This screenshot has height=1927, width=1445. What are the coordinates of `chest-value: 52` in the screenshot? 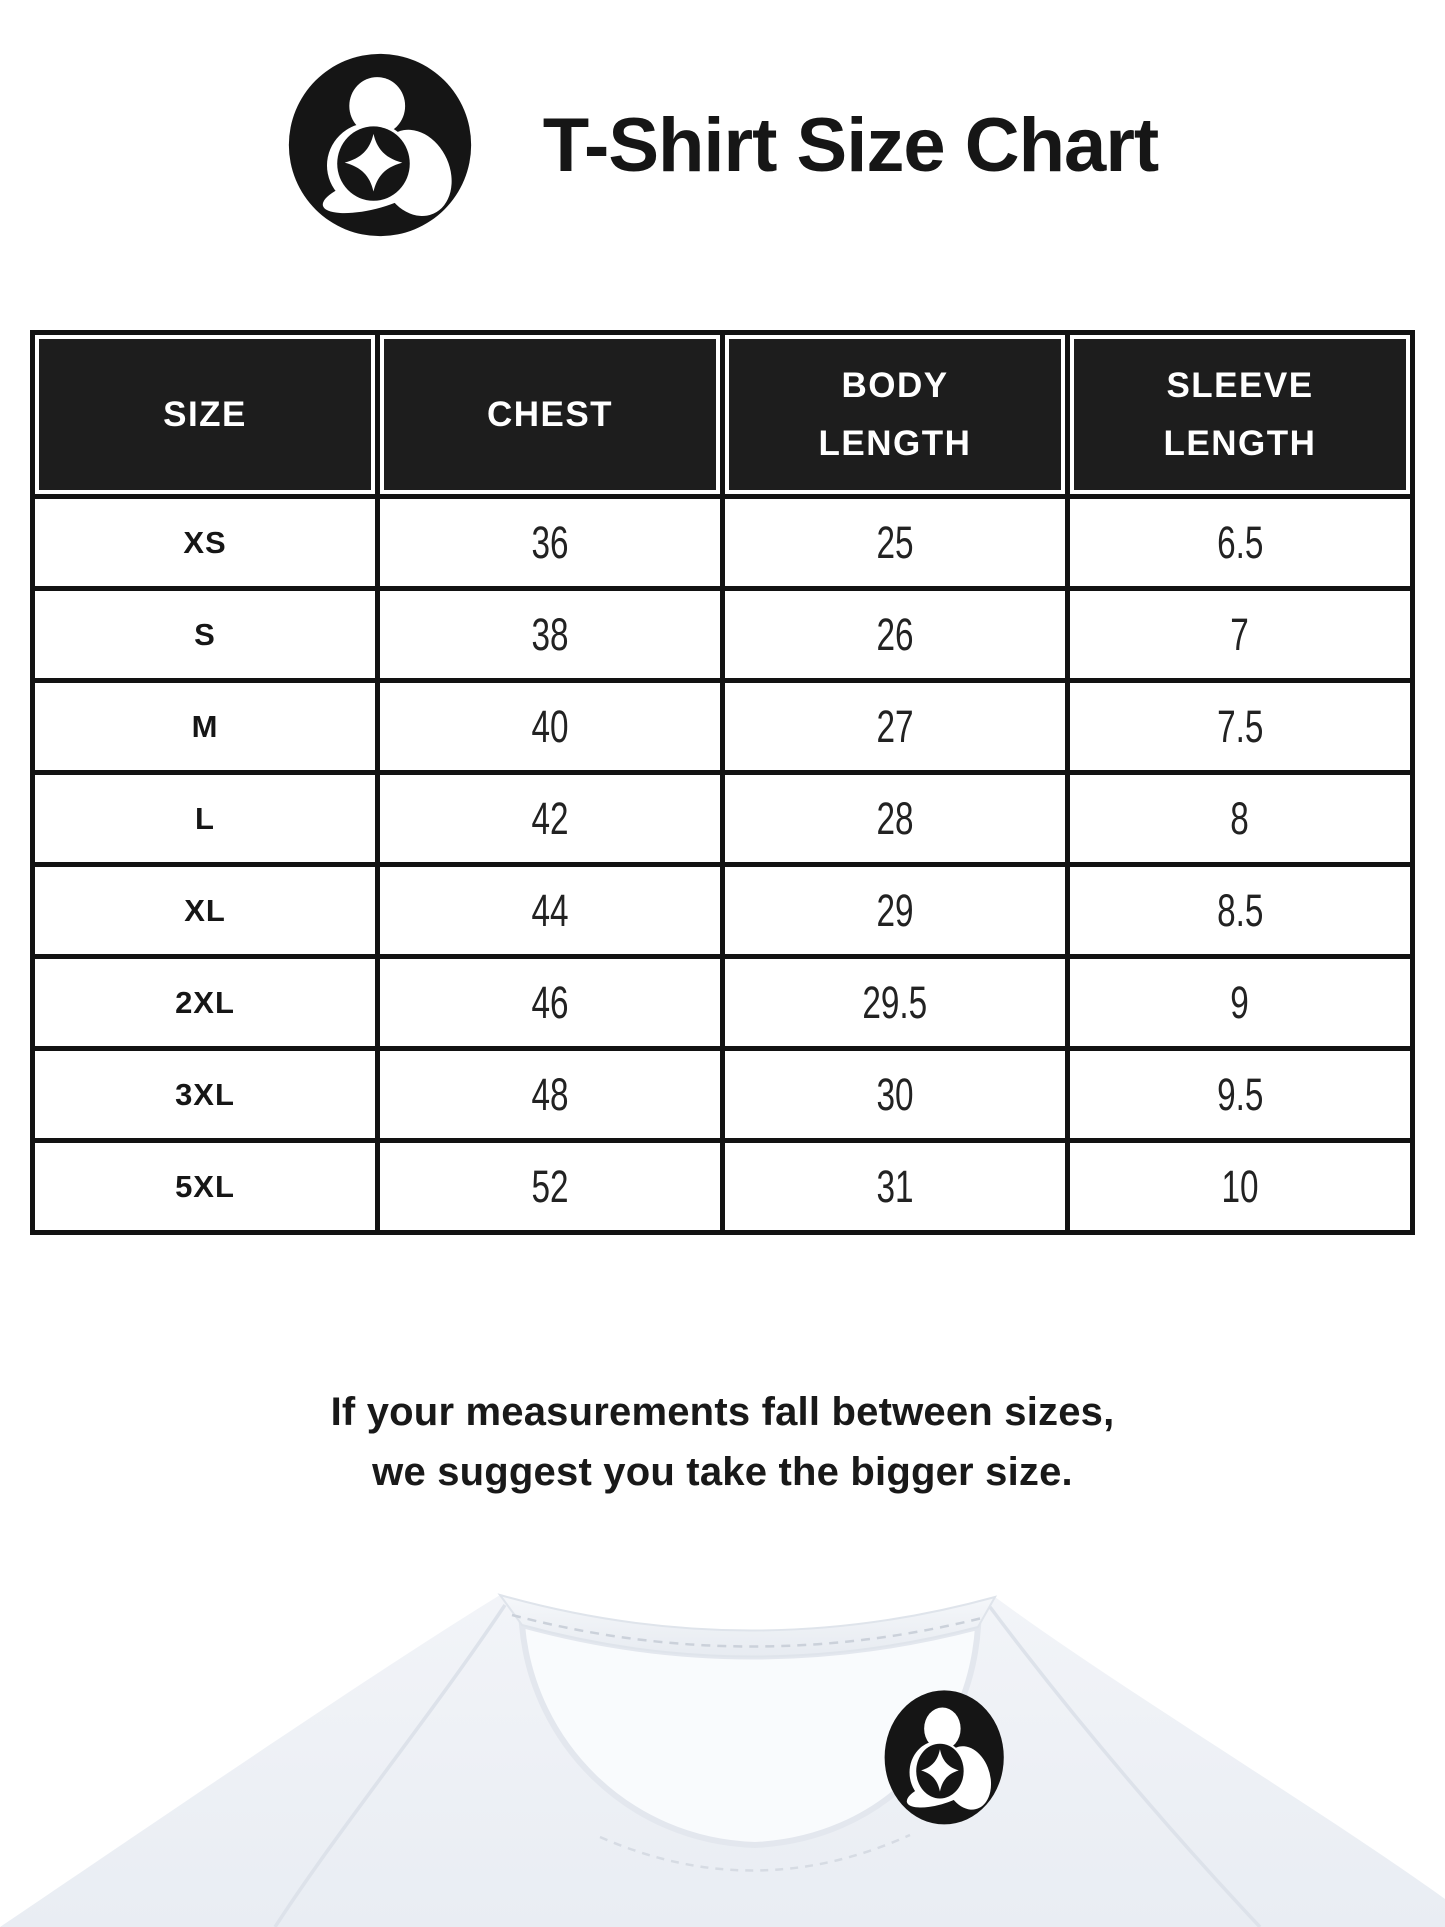 It's located at (550, 1186).